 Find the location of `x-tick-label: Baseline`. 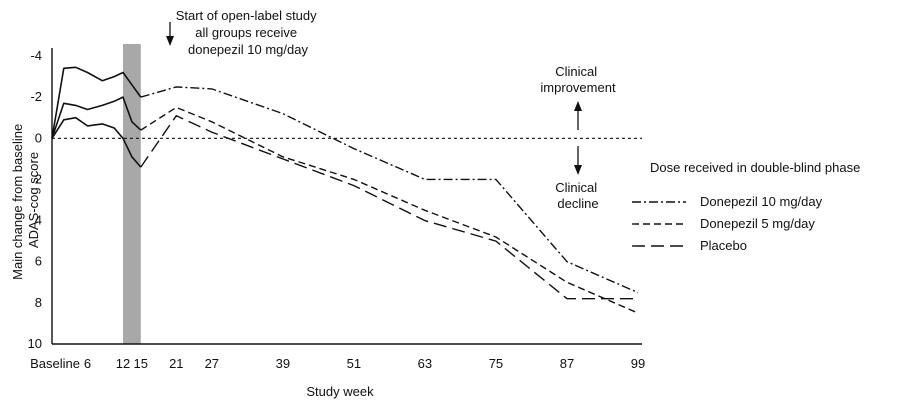

x-tick-label: Baseline is located at coordinates (55, 363).